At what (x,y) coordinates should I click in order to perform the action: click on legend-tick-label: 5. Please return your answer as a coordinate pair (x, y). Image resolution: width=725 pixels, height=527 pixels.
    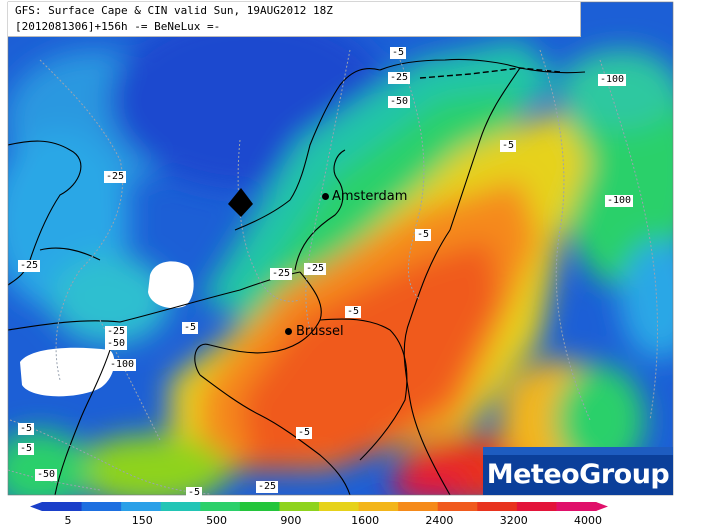
    Looking at the image, I should click on (68, 520).